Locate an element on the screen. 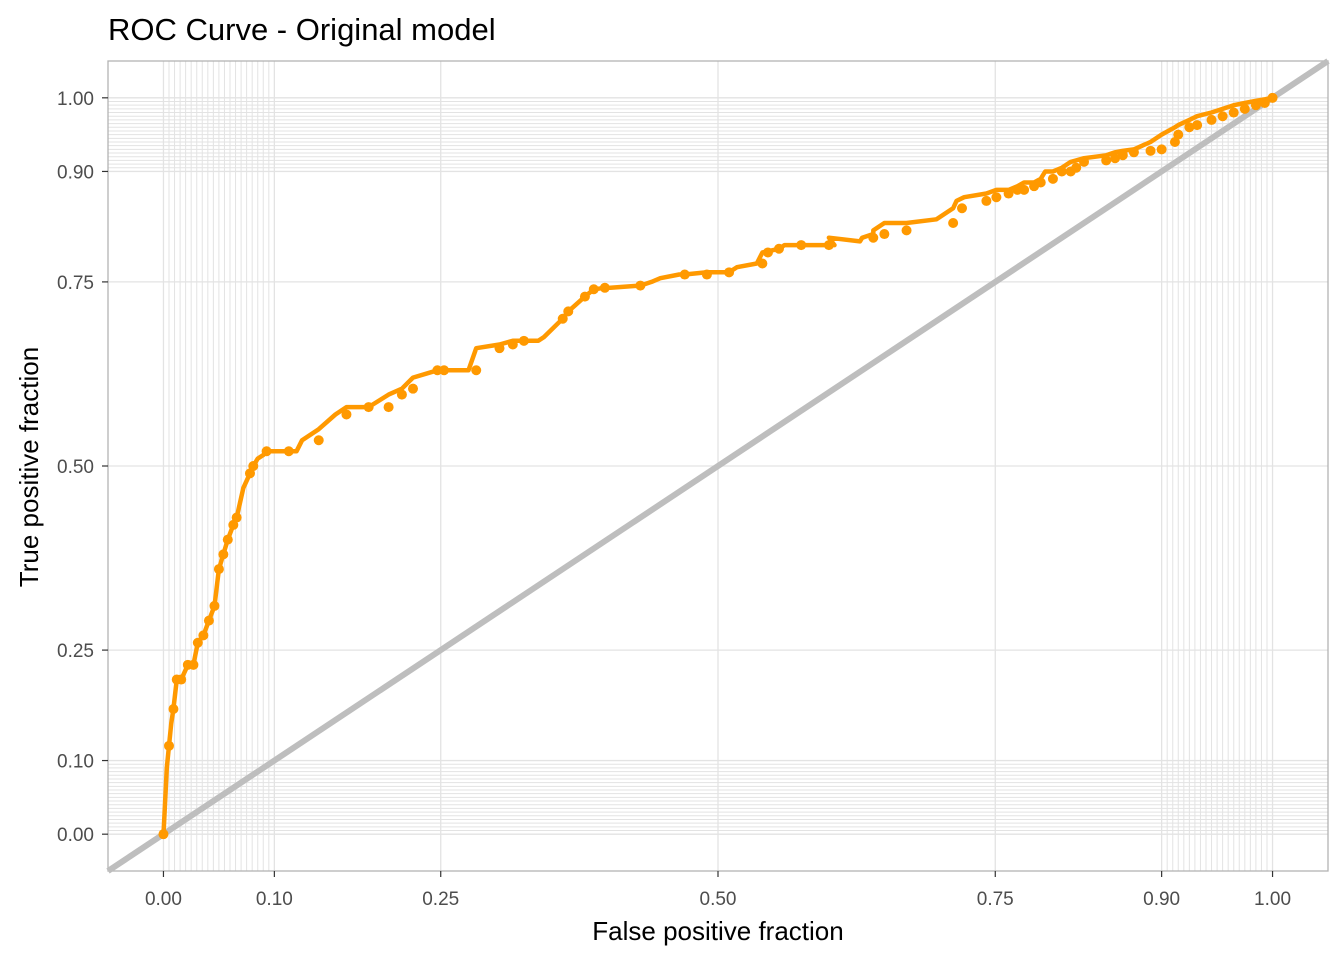 Image resolution: width=1344 pixels, height=960 pixels. x-tick-labels: 0.00 0.10 0.25 0.50 0.75 0.90 1.00 is located at coordinates (718, 899).